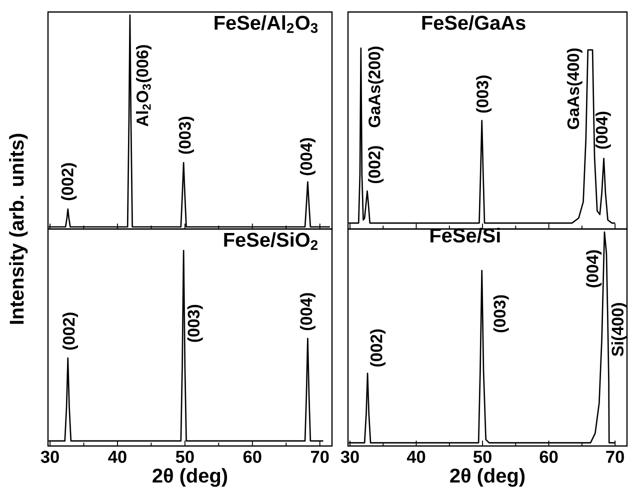 The image size is (629, 498). I want to click on chart-title: FeSe/GaAs, so click(474, 22).